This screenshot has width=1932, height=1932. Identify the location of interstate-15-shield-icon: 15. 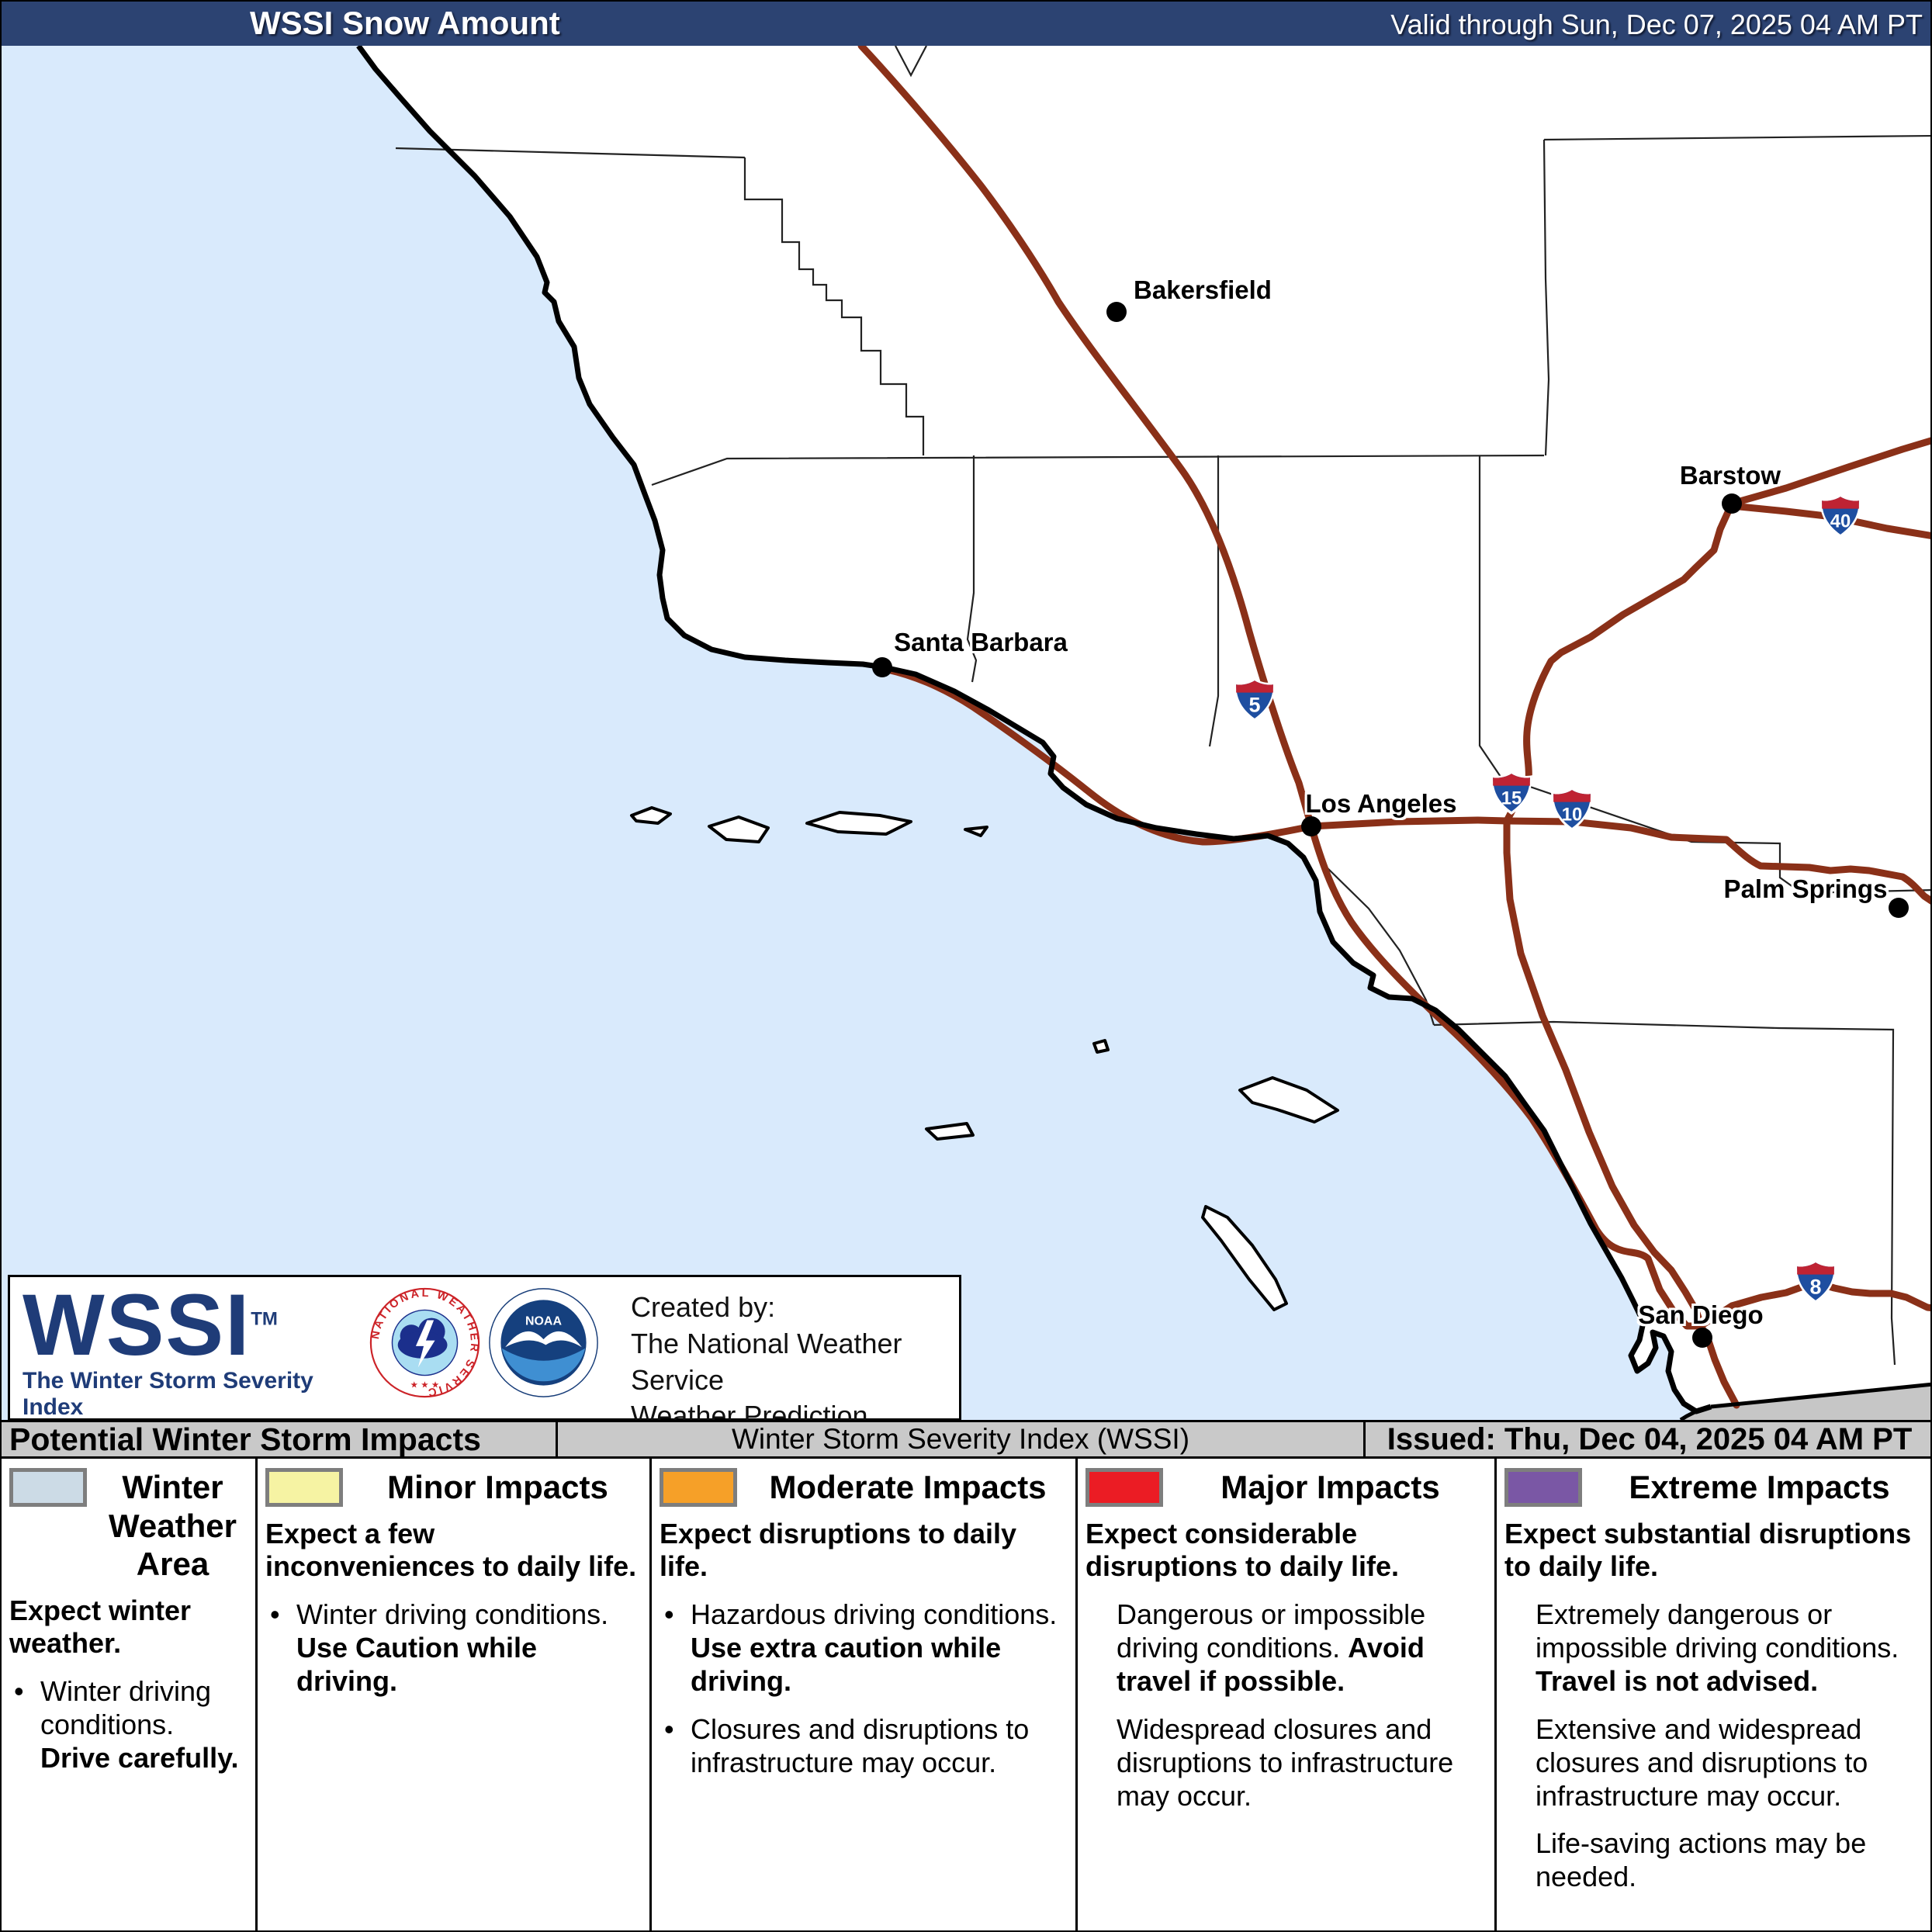
(1511, 793).